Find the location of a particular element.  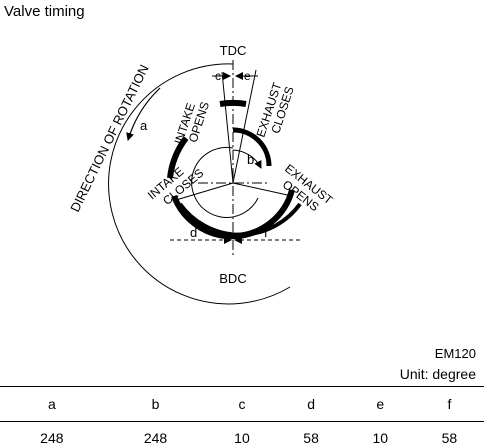

table-row: 248 248 10 58 10 58 is located at coordinates (242, 434).